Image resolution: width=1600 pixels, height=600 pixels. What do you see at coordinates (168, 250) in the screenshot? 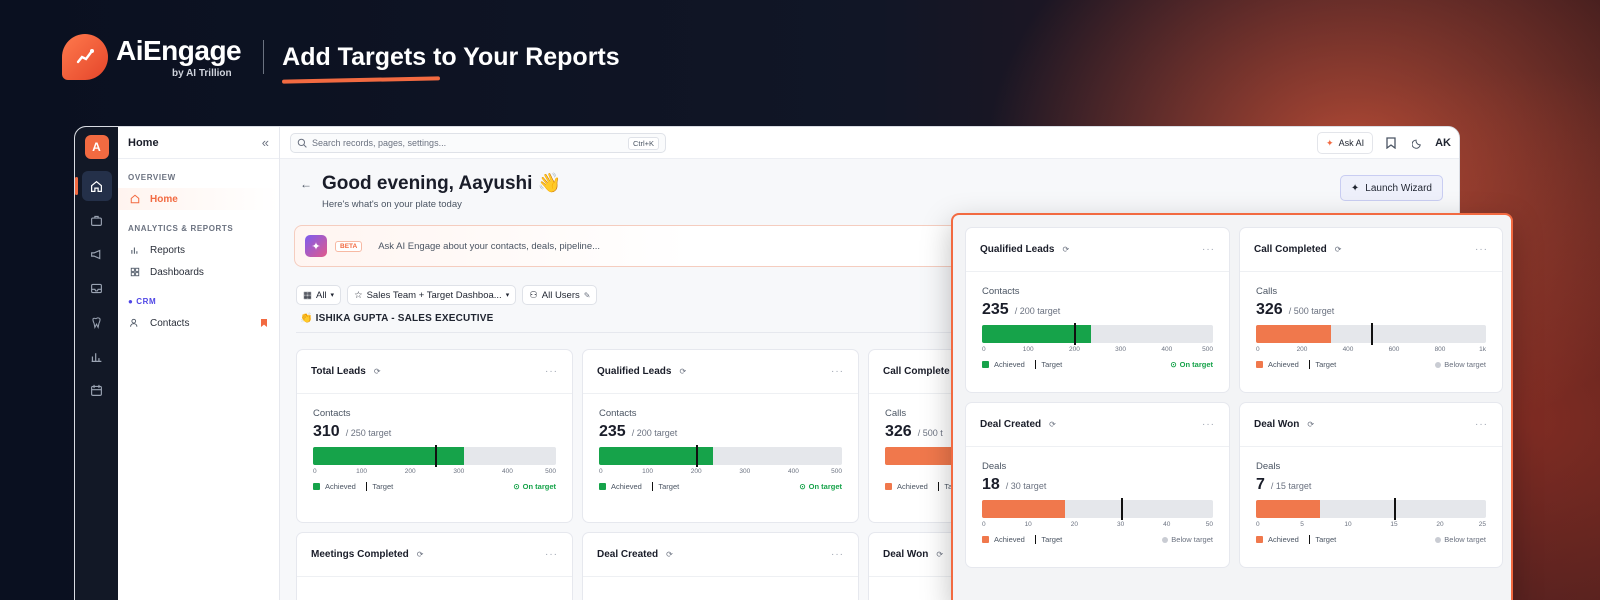
I see `sidebar-item-label: Reports` at bounding box center [168, 250].